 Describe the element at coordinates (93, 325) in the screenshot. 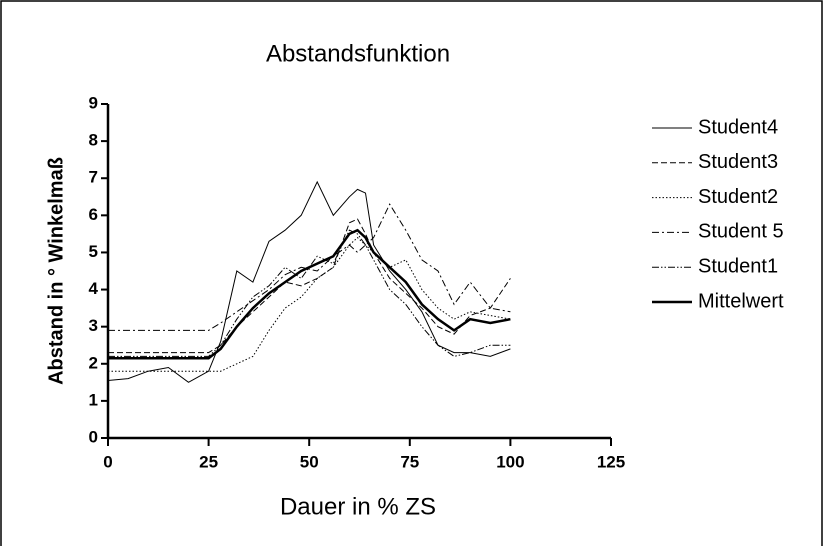

I see `y-tick-label: 3` at that location.